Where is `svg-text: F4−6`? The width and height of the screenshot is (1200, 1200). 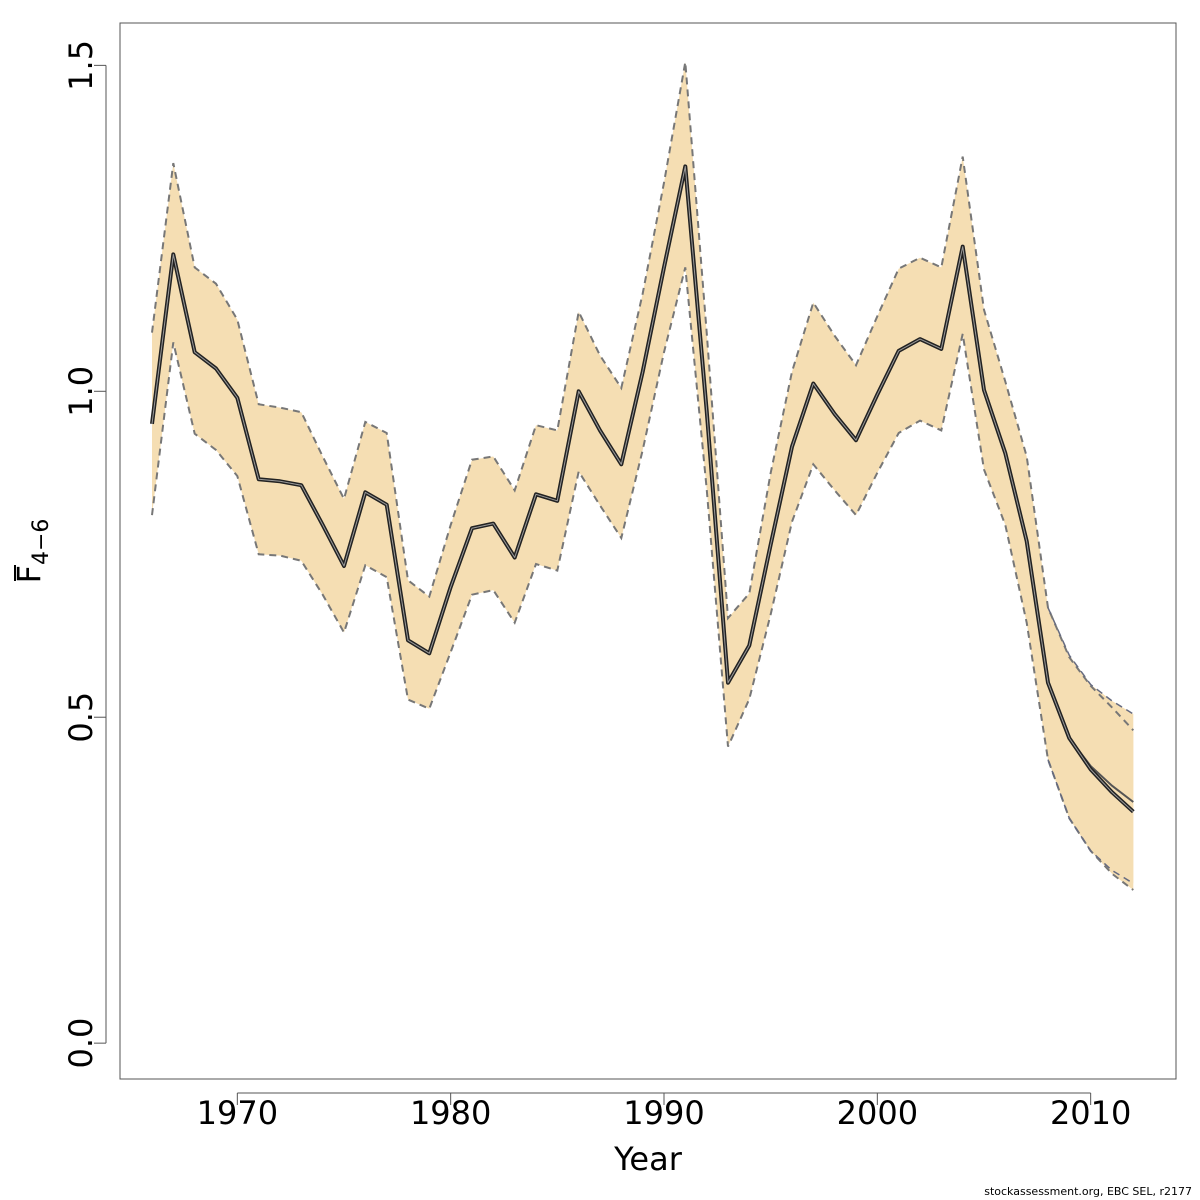 svg-text: F4−6 is located at coordinates (32, 551).